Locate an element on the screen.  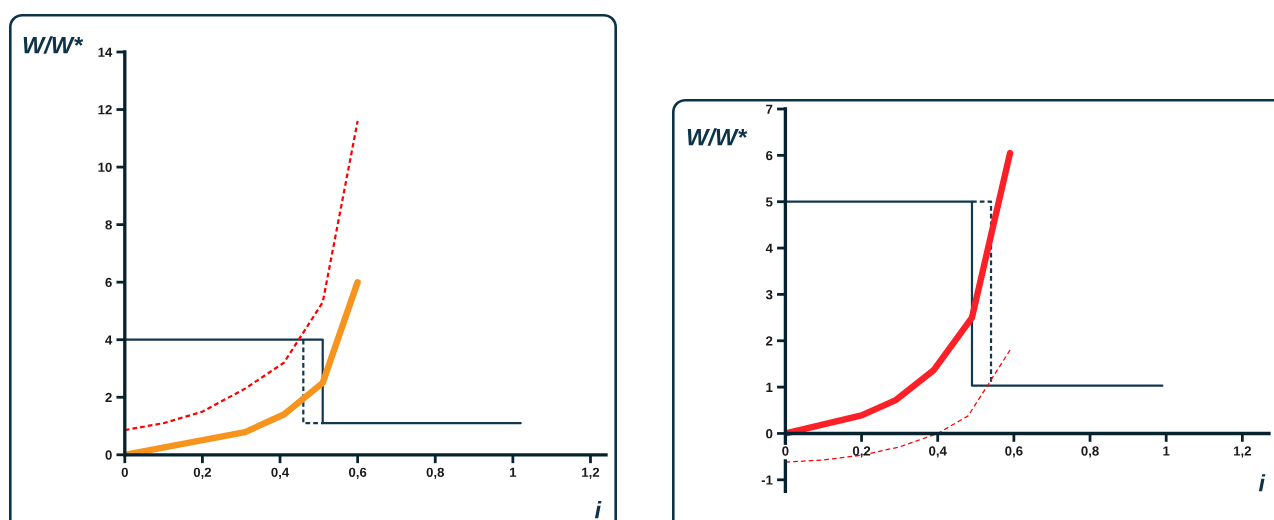
y-tick-label: 7 is located at coordinates (769, 109).